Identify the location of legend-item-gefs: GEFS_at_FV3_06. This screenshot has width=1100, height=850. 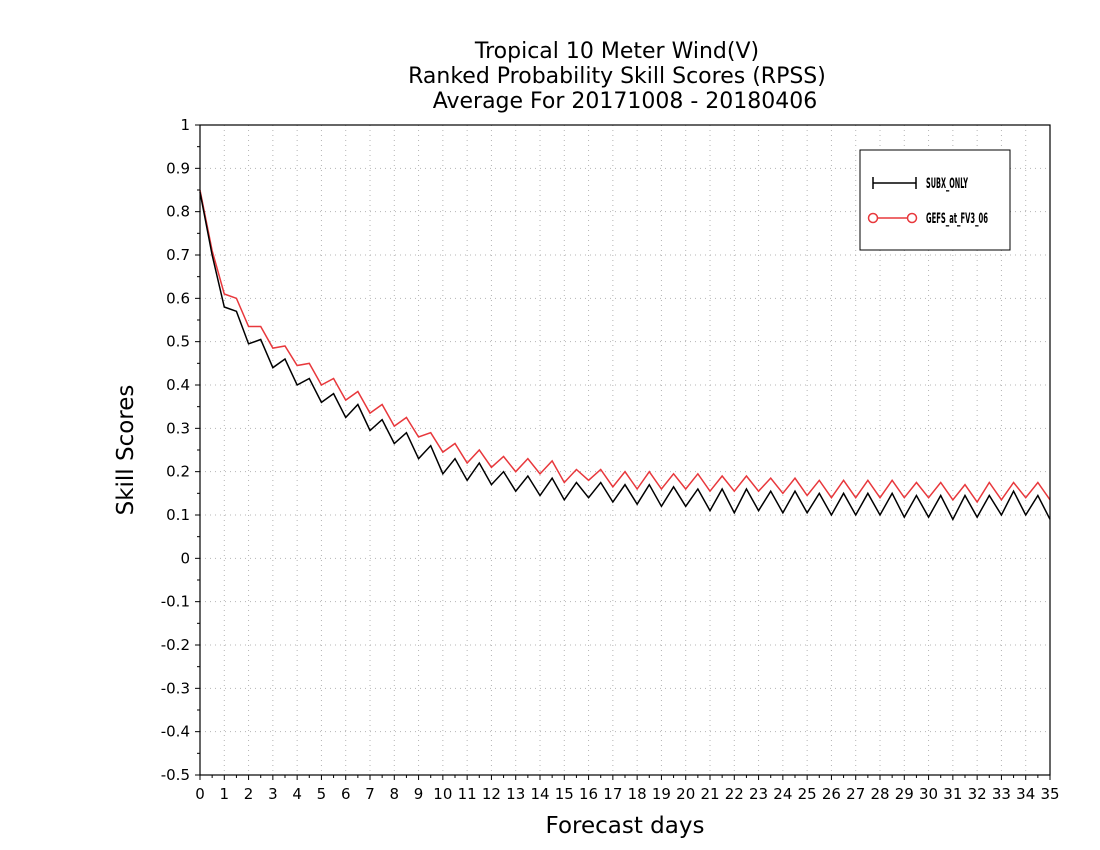
(927, 219).